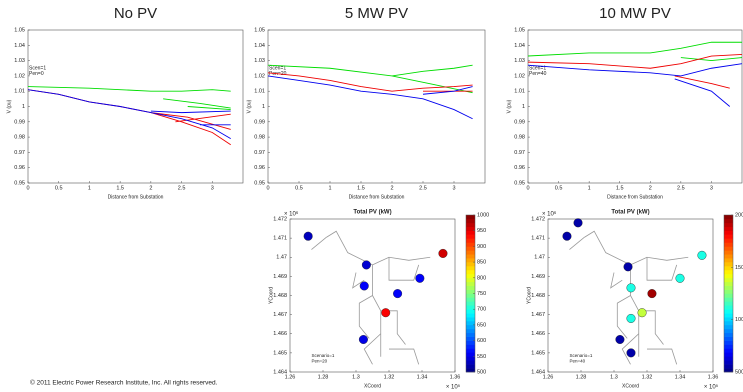  What do you see at coordinates (538, 239) in the screenshot?
I see `y-tick-label: 1.471` at bounding box center [538, 239].